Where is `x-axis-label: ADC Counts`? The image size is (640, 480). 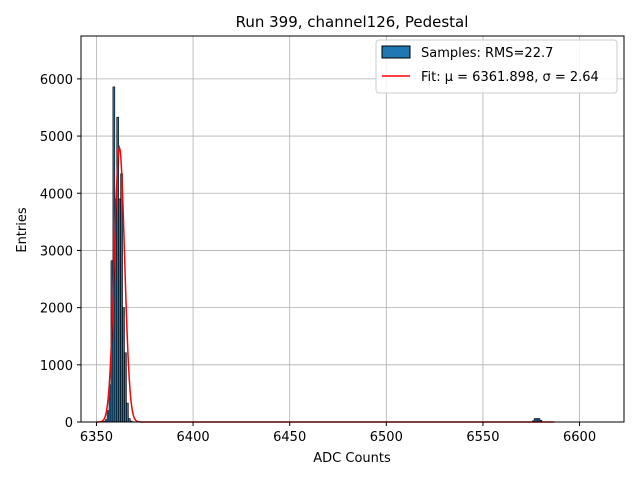
x-axis-label: ADC Counts is located at coordinates (352, 458).